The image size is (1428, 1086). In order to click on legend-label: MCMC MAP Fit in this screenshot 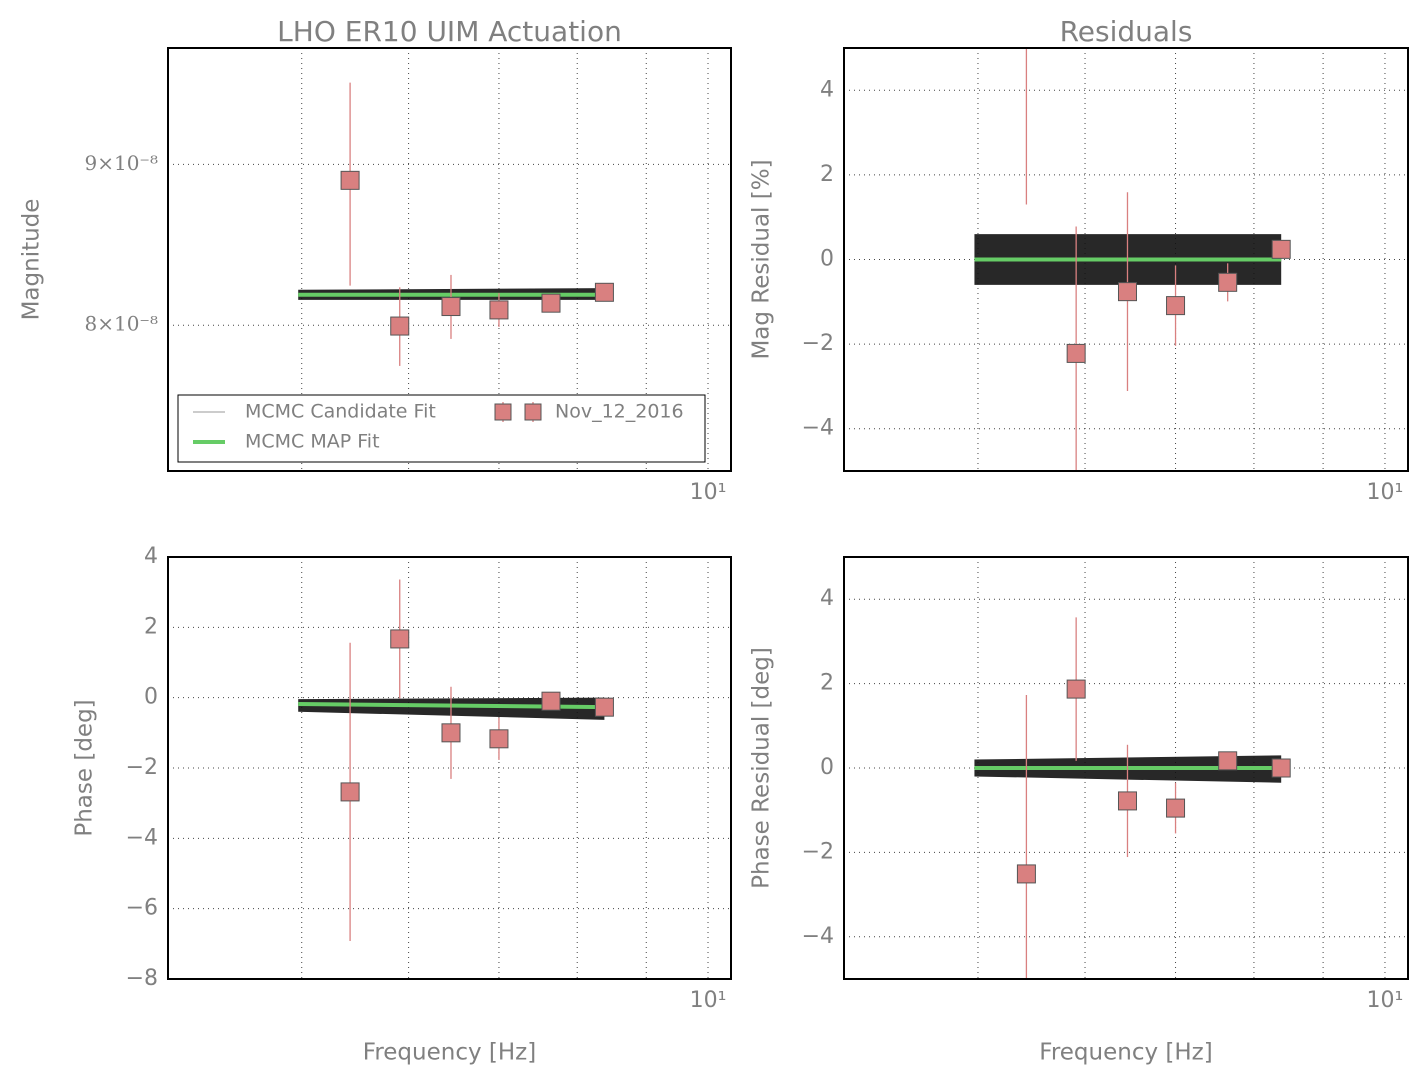, I will do `click(312, 442)`.